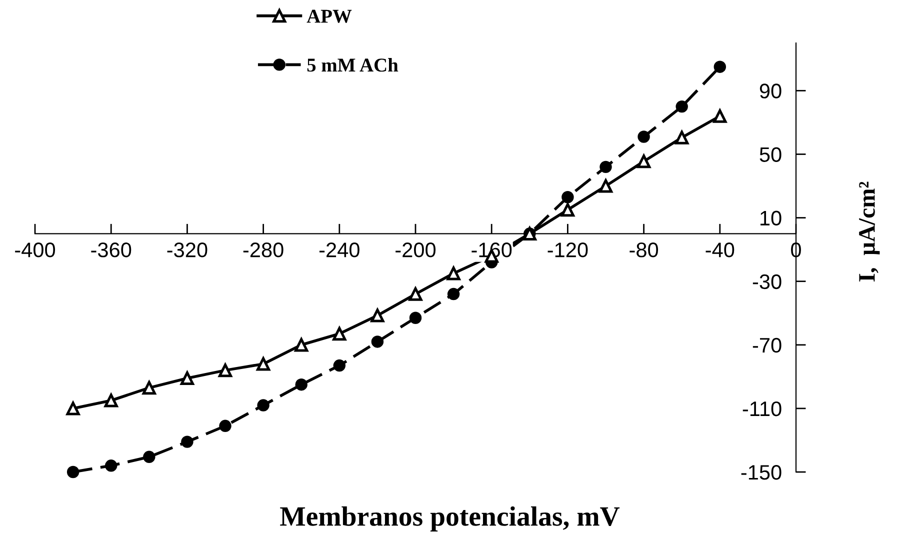 The height and width of the screenshot is (534, 906). I want to click on x-tick-label: -320, so click(187, 250).